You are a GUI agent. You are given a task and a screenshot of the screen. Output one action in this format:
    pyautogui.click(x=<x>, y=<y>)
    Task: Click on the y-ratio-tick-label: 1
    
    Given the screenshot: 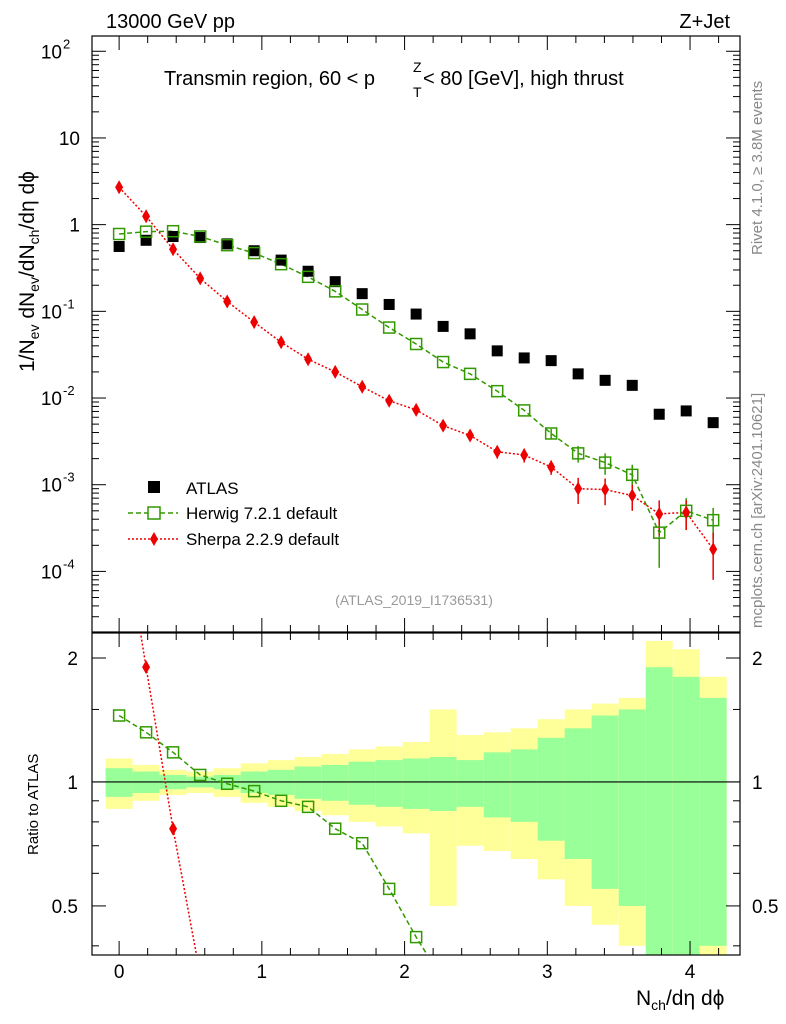 What is the action you would take?
    pyautogui.click(x=72, y=783)
    